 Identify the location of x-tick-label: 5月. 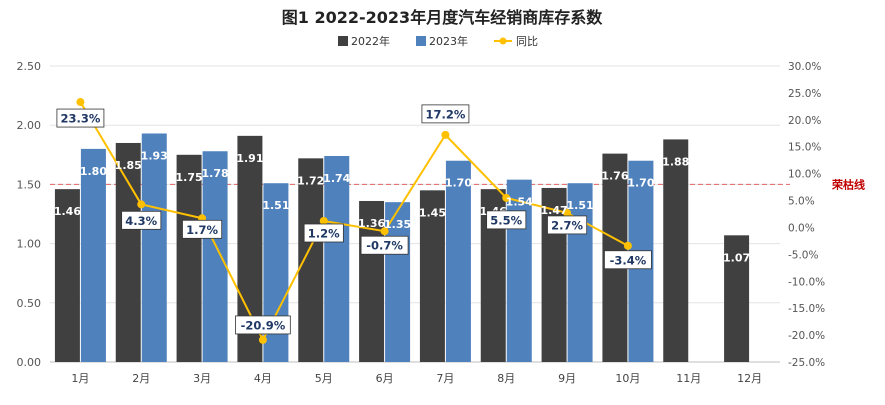
(324, 378).